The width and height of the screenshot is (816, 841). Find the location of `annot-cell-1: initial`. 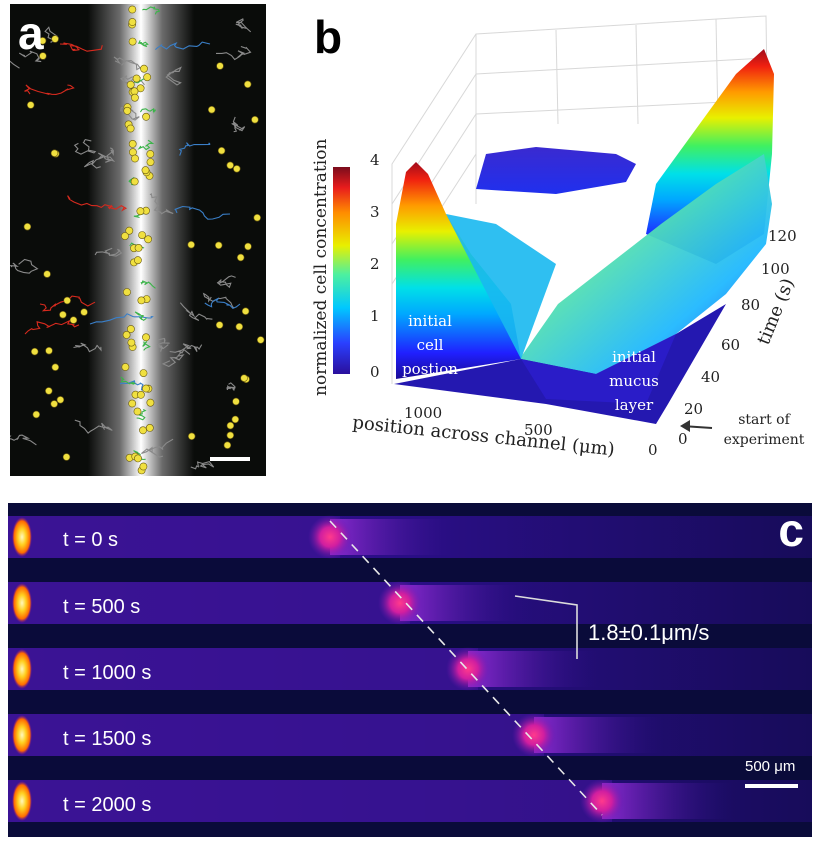

annot-cell-1: initial is located at coordinates (430, 321).